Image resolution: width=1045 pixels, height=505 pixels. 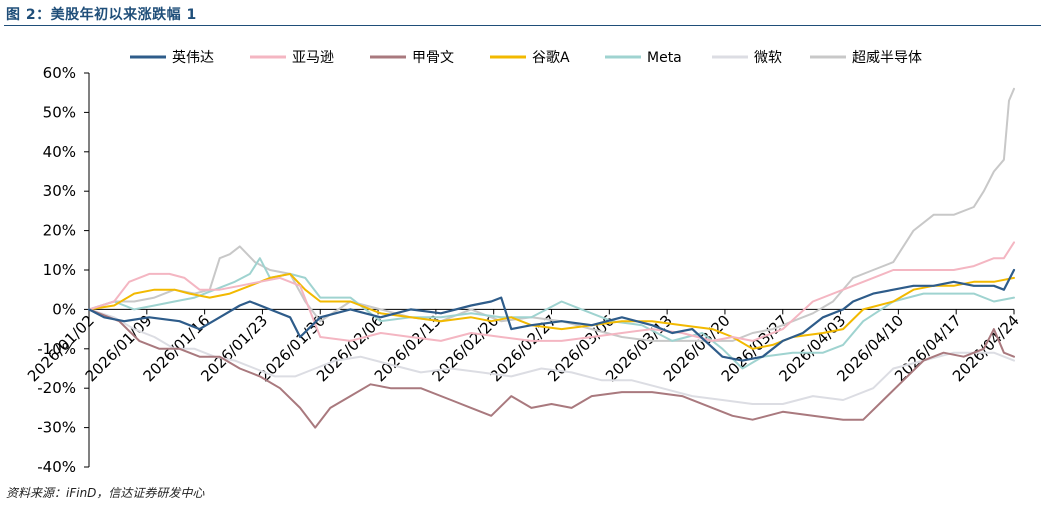 I want to click on y-tick-label: 40%, so click(x=59, y=152).